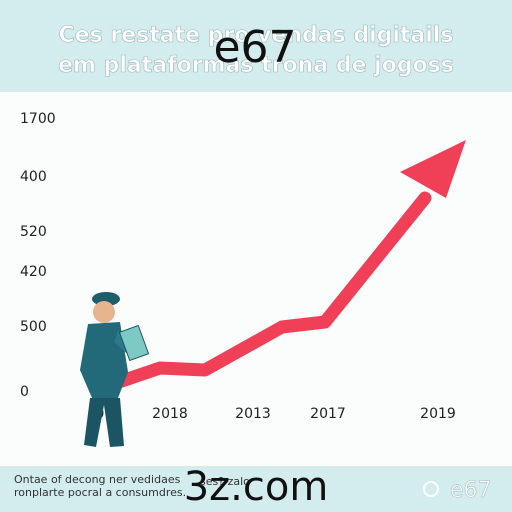  What do you see at coordinates (328, 414) in the screenshot?
I see `x-label: 2017` at bounding box center [328, 414].